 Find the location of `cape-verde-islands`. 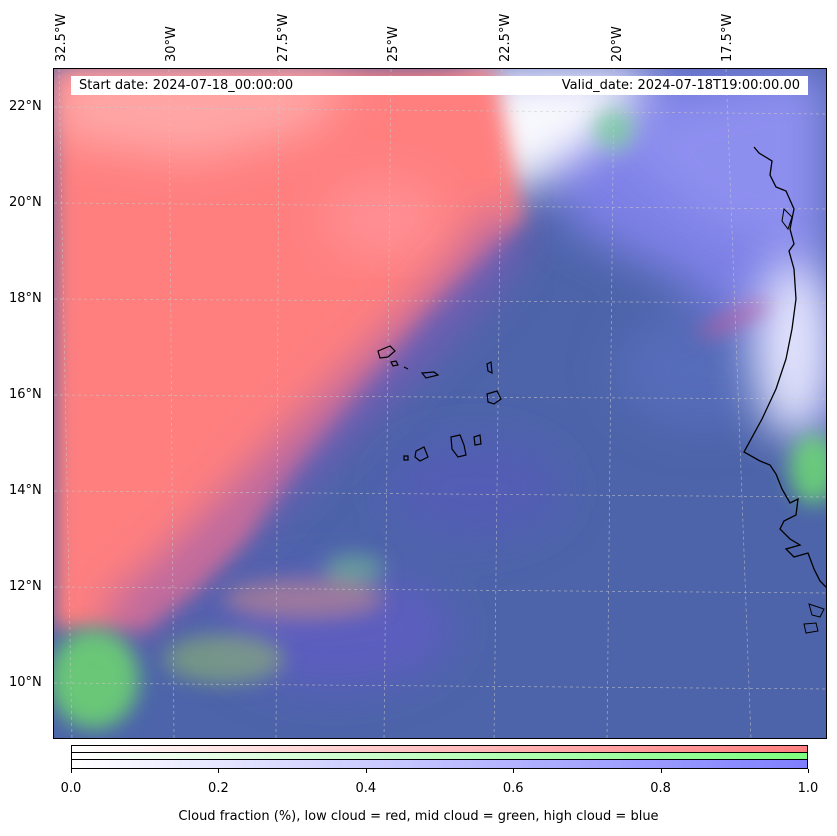

cape-verde-islands is located at coordinates (439, 403).